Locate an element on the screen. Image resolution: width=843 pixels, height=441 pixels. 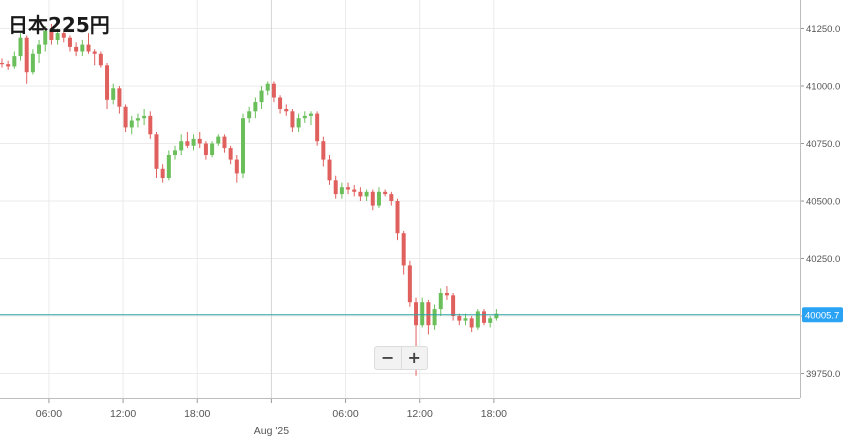
zoom-out-button: − is located at coordinates (388, 357).